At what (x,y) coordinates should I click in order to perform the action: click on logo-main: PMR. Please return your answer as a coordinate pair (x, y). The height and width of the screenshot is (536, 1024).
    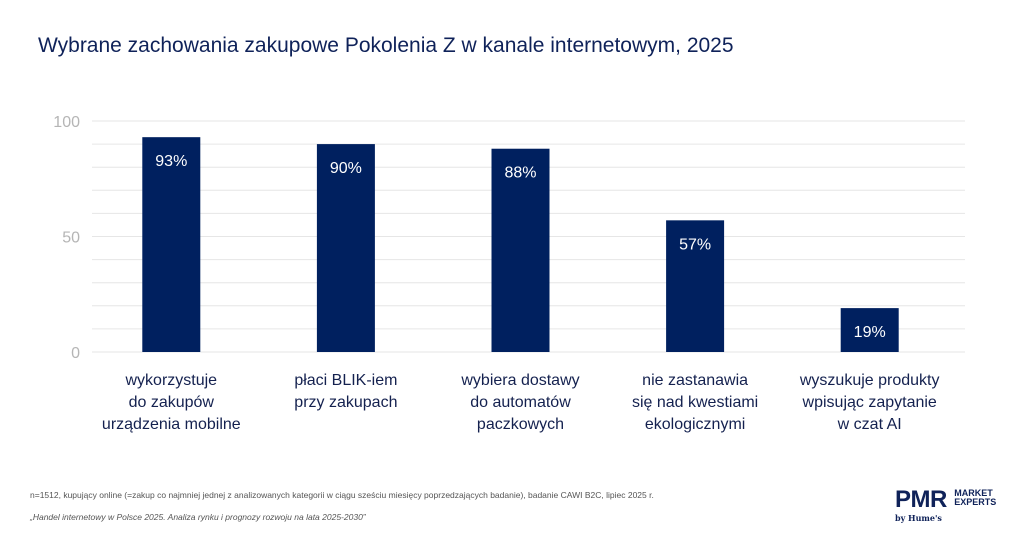
    Looking at the image, I should click on (921, 499).